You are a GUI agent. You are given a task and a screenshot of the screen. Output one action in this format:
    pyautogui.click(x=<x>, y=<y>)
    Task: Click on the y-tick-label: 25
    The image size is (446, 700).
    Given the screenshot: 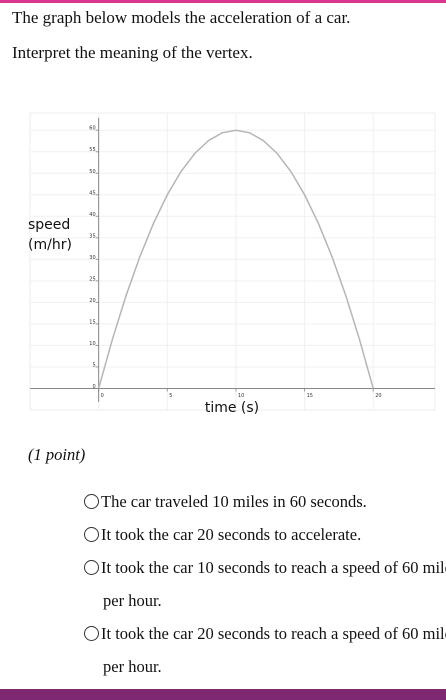 What is the action you would take?
    pyautogui.click(x=92, y=279)
    